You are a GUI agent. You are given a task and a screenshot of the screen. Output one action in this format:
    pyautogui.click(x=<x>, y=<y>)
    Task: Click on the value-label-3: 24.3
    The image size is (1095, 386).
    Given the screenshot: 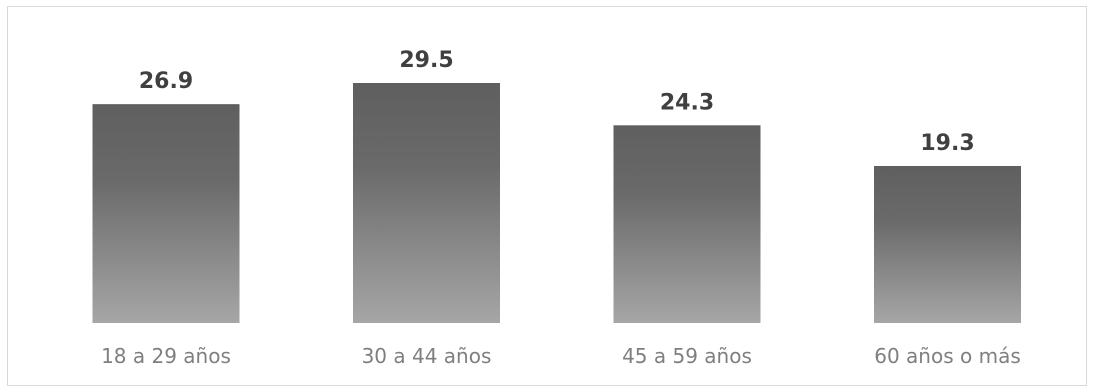 What is the action you would take?
    pyautogui.click(x=687, y=102)
    